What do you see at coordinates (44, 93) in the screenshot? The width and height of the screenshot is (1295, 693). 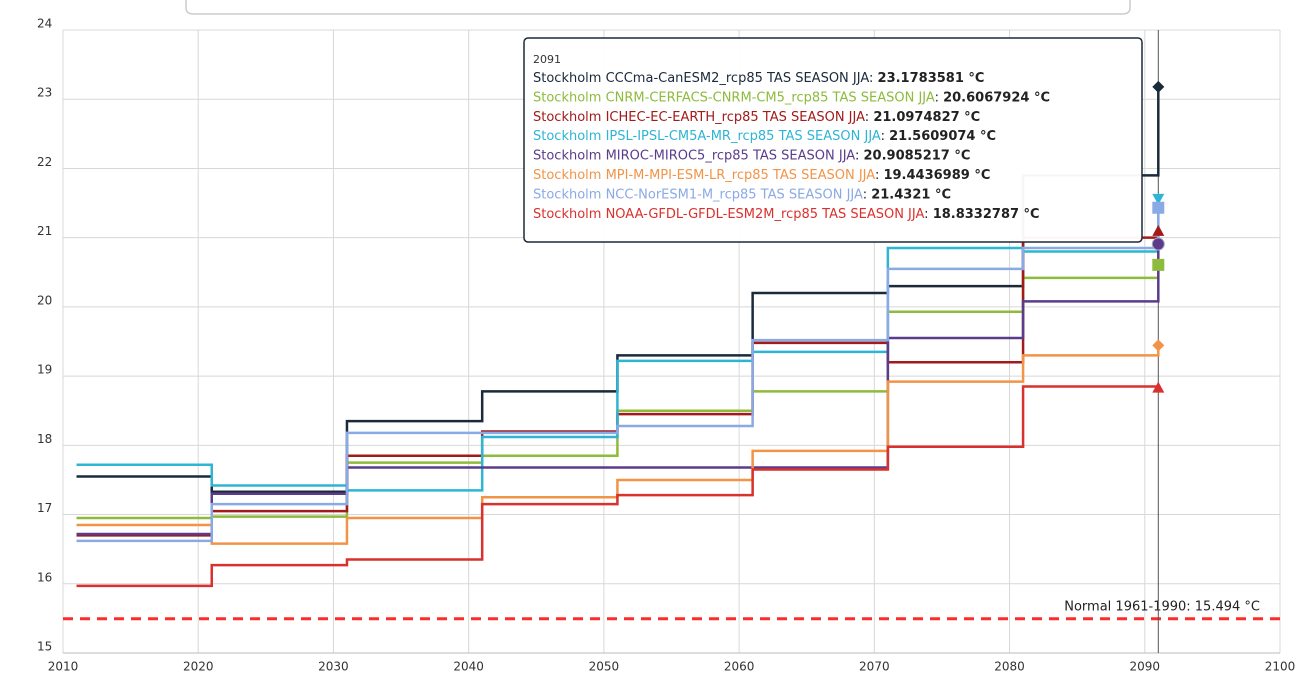 I see `y-tick-label: 23` at bounding box center [44, 93].